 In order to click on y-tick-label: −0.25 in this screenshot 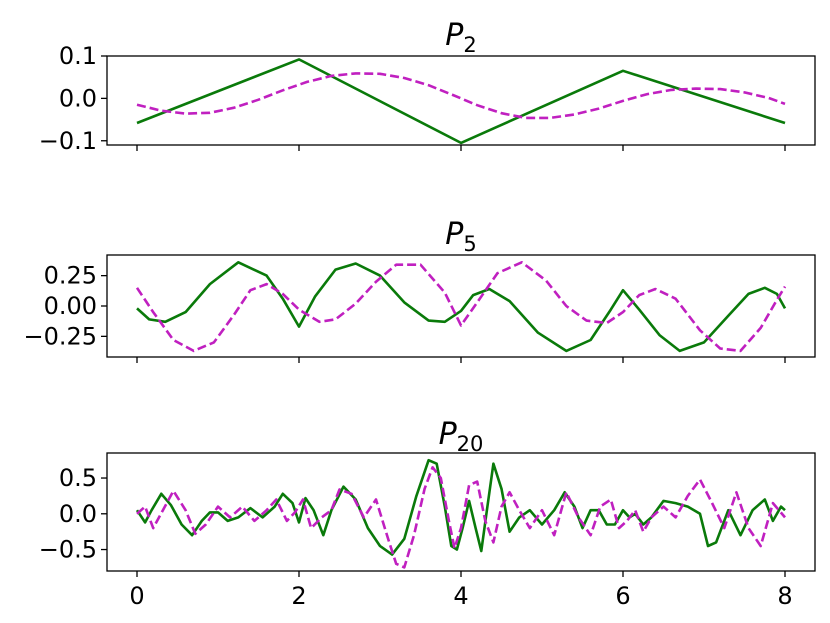, I will do `click(60, 336)`.